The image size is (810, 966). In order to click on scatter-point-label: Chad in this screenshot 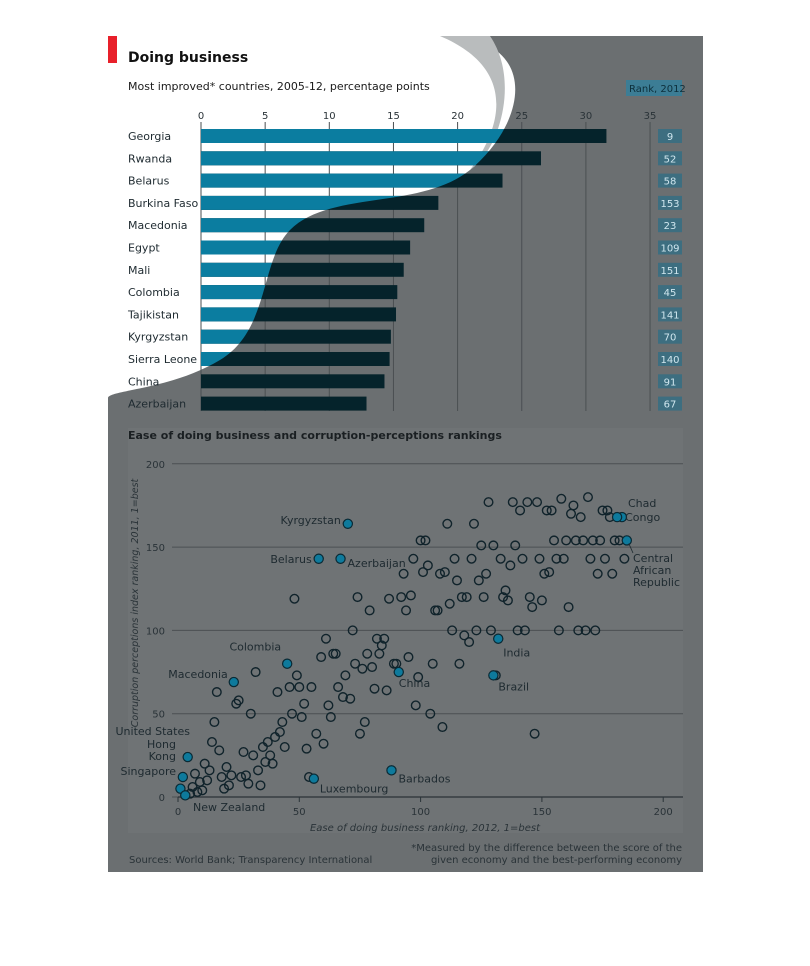, I will do `click(642, 503)`.